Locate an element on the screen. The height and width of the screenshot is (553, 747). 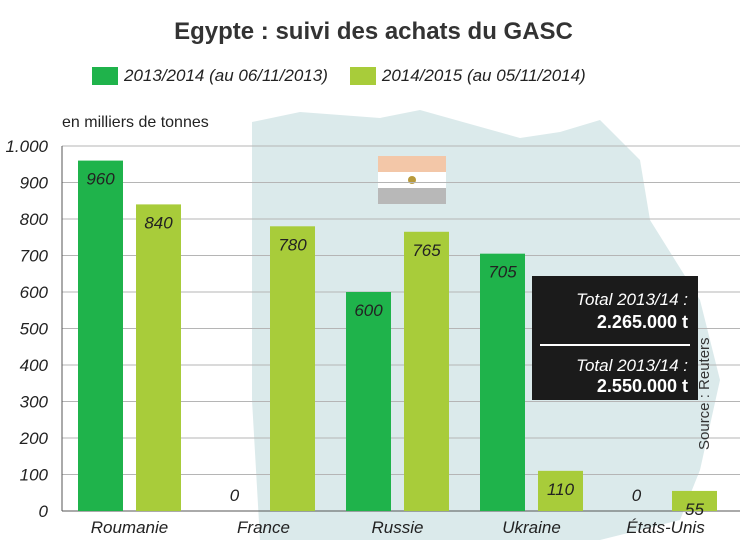
y-tick-label: 1.000 is located at coordinates (26, 146).